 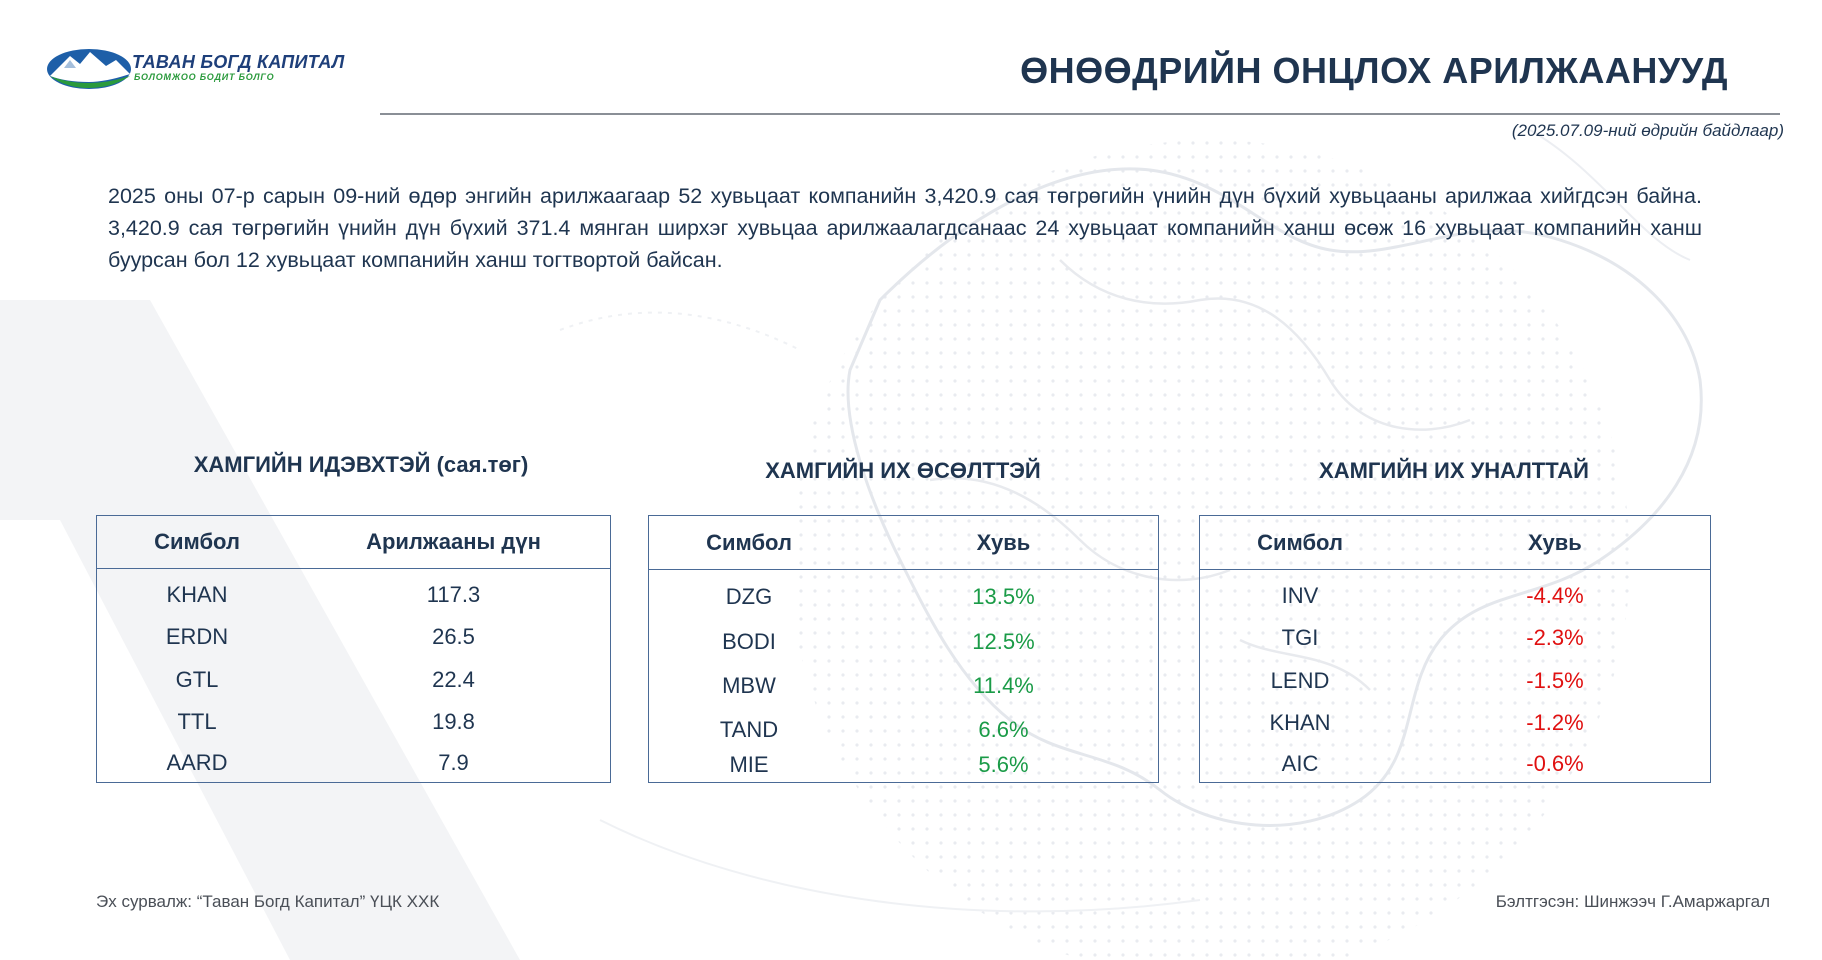 I want to click on value-cell: 19.8, so click(x=453, y=721).